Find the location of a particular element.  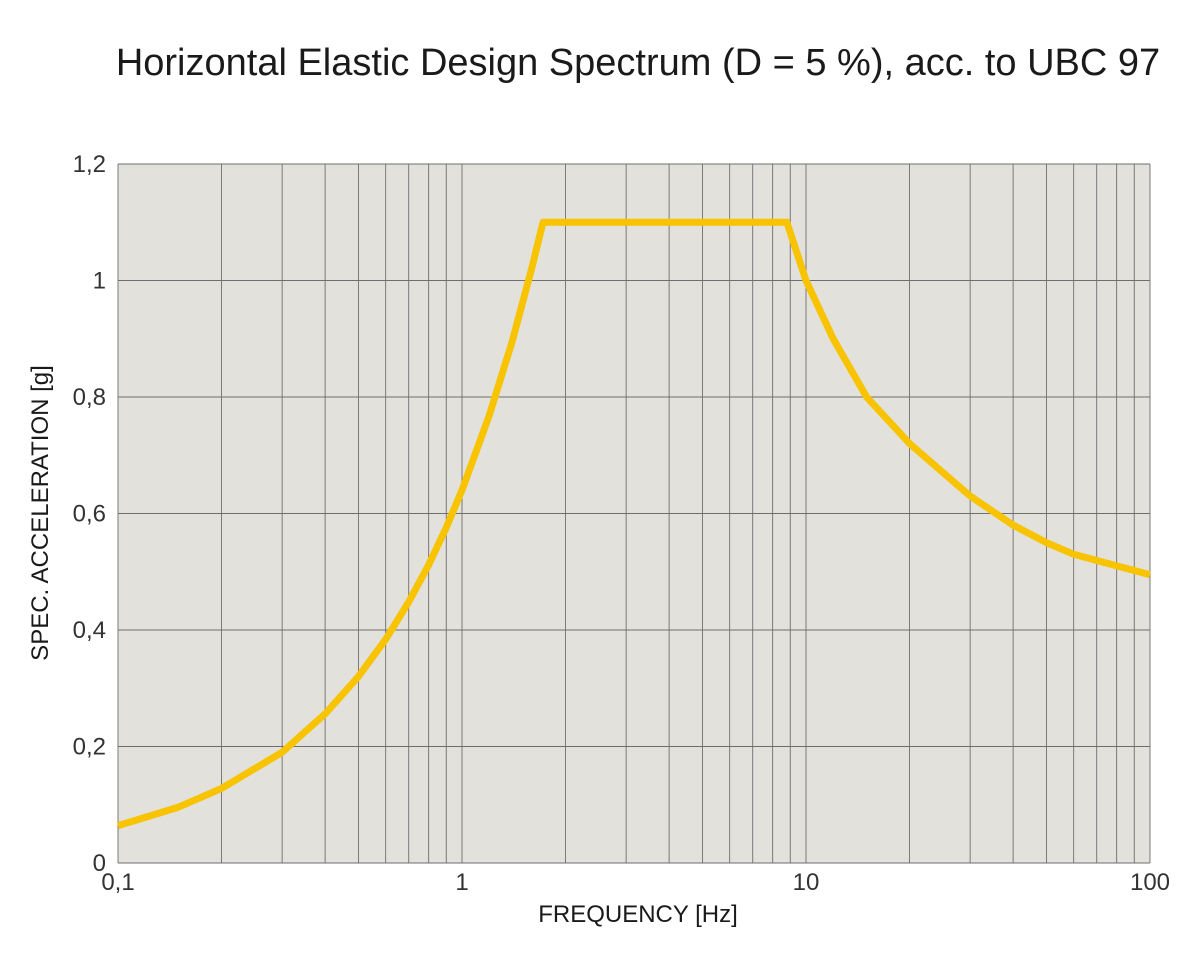

x-tick-label: 1 is located at coordinates (461, 882).